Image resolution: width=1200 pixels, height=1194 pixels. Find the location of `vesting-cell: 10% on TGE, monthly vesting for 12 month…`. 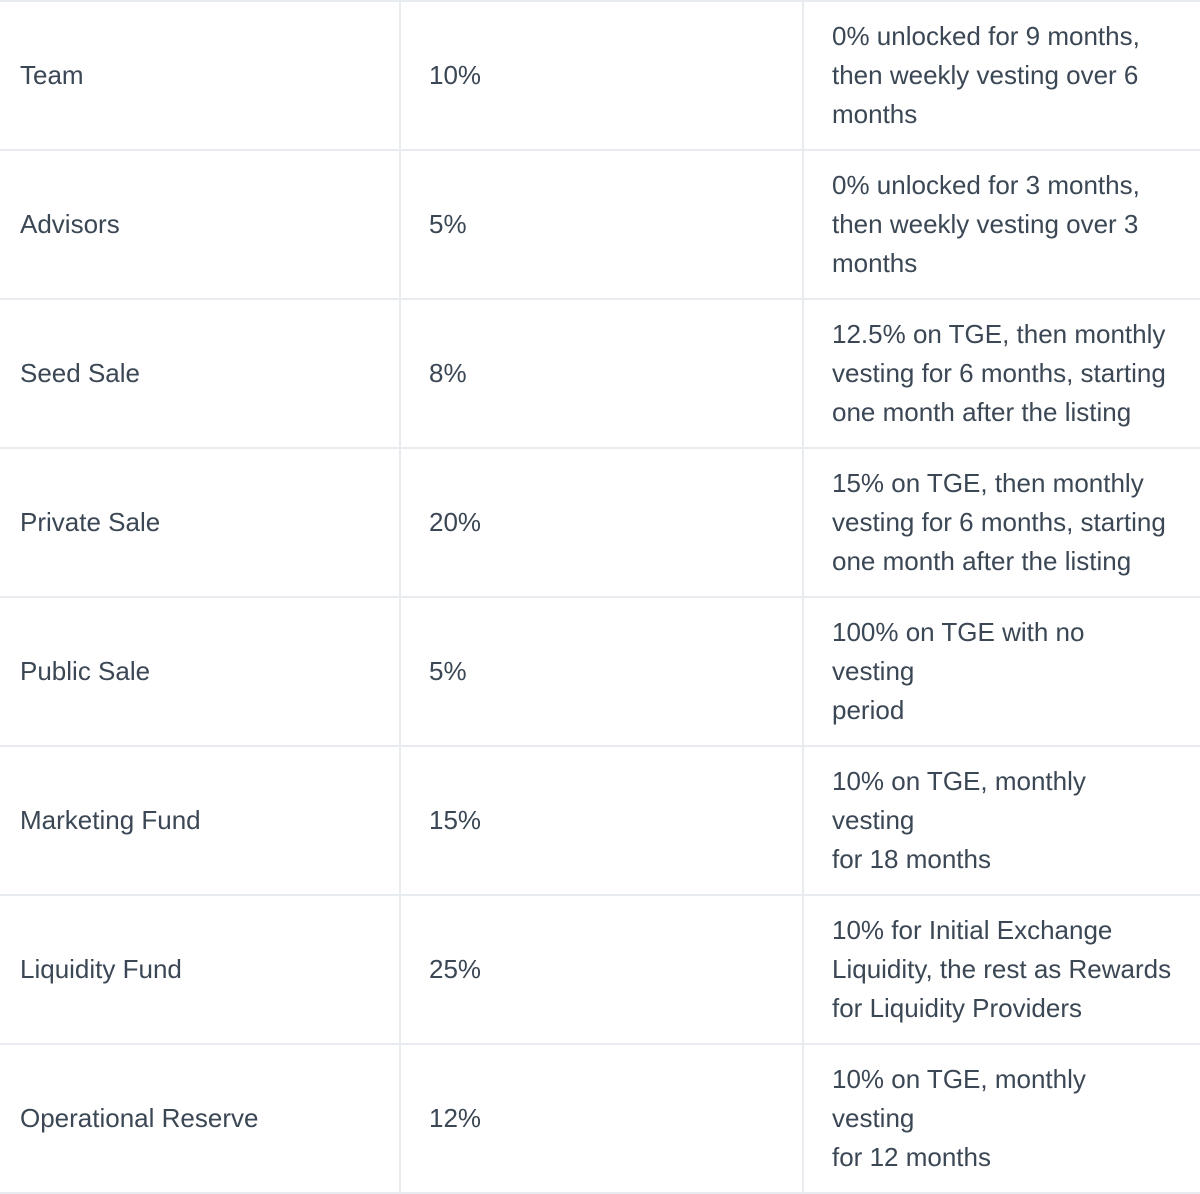

vesting-cell: 10% on TGE, monthly vesting for 12 month… is located at coordinates (1001, 1118).